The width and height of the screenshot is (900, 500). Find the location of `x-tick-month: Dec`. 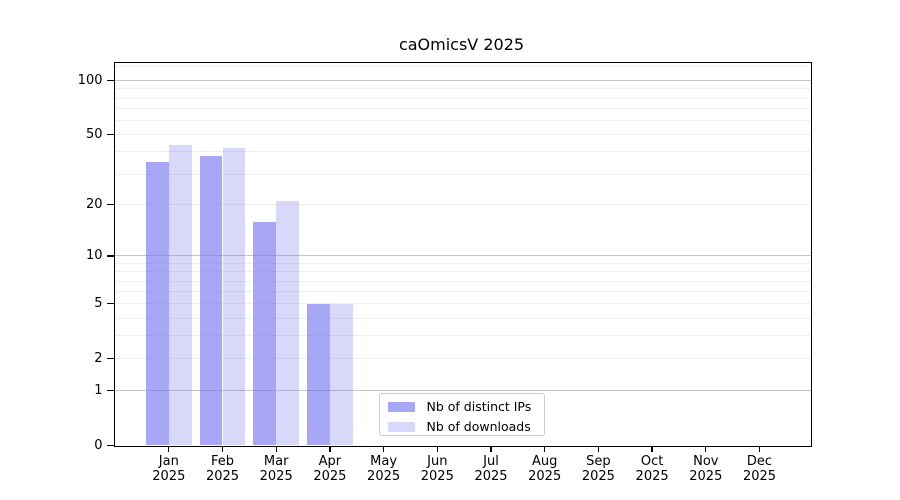

x-tick-month: Dec is located at coordinates (759, 461).